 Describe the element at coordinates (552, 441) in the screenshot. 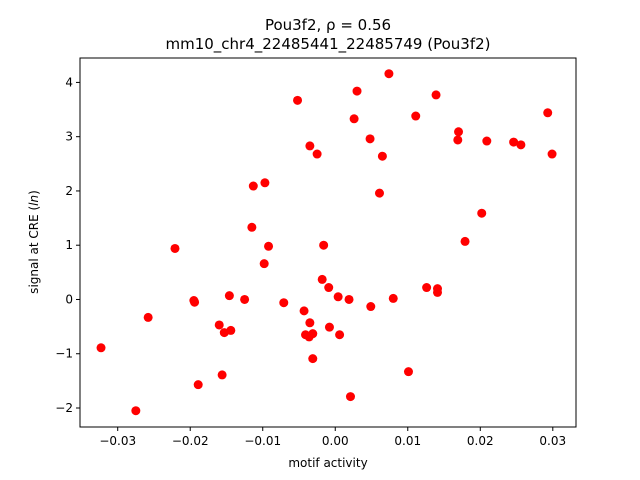

I see `x-tick-label: 0.03` at that location.